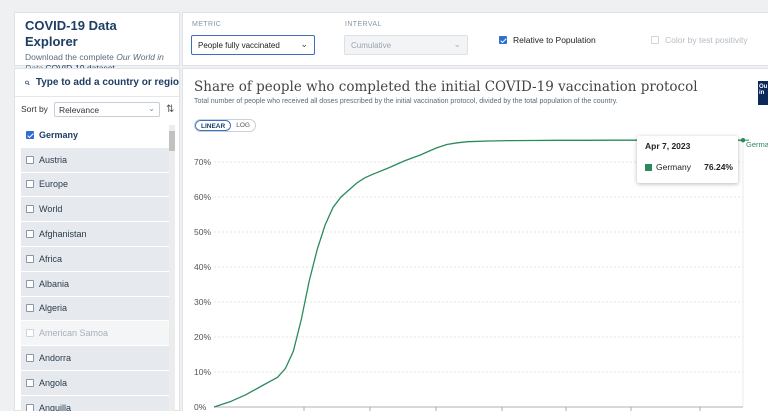 The image size is (768, 411). I want to click on list-item: Anguilla, so click(95, 403).